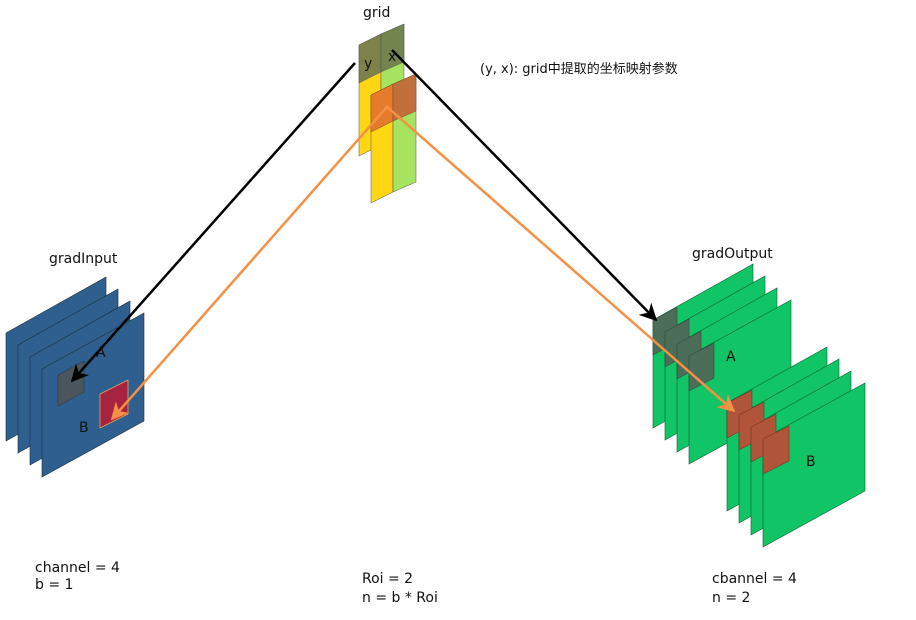 The height and width of the screenshot is (620, 916). What do you see at coordinates (579, 69) in the screenshot?
I see `grid-annotation: (y, x): grid中提取的坐标映射参数` at bounding box center [579, 69].